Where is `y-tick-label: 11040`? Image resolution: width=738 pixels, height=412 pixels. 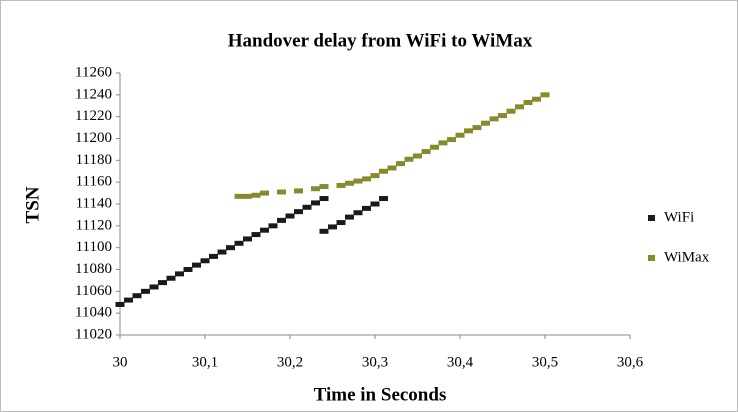
y-tick-label: 11040 is located at coordinates (93, 313).